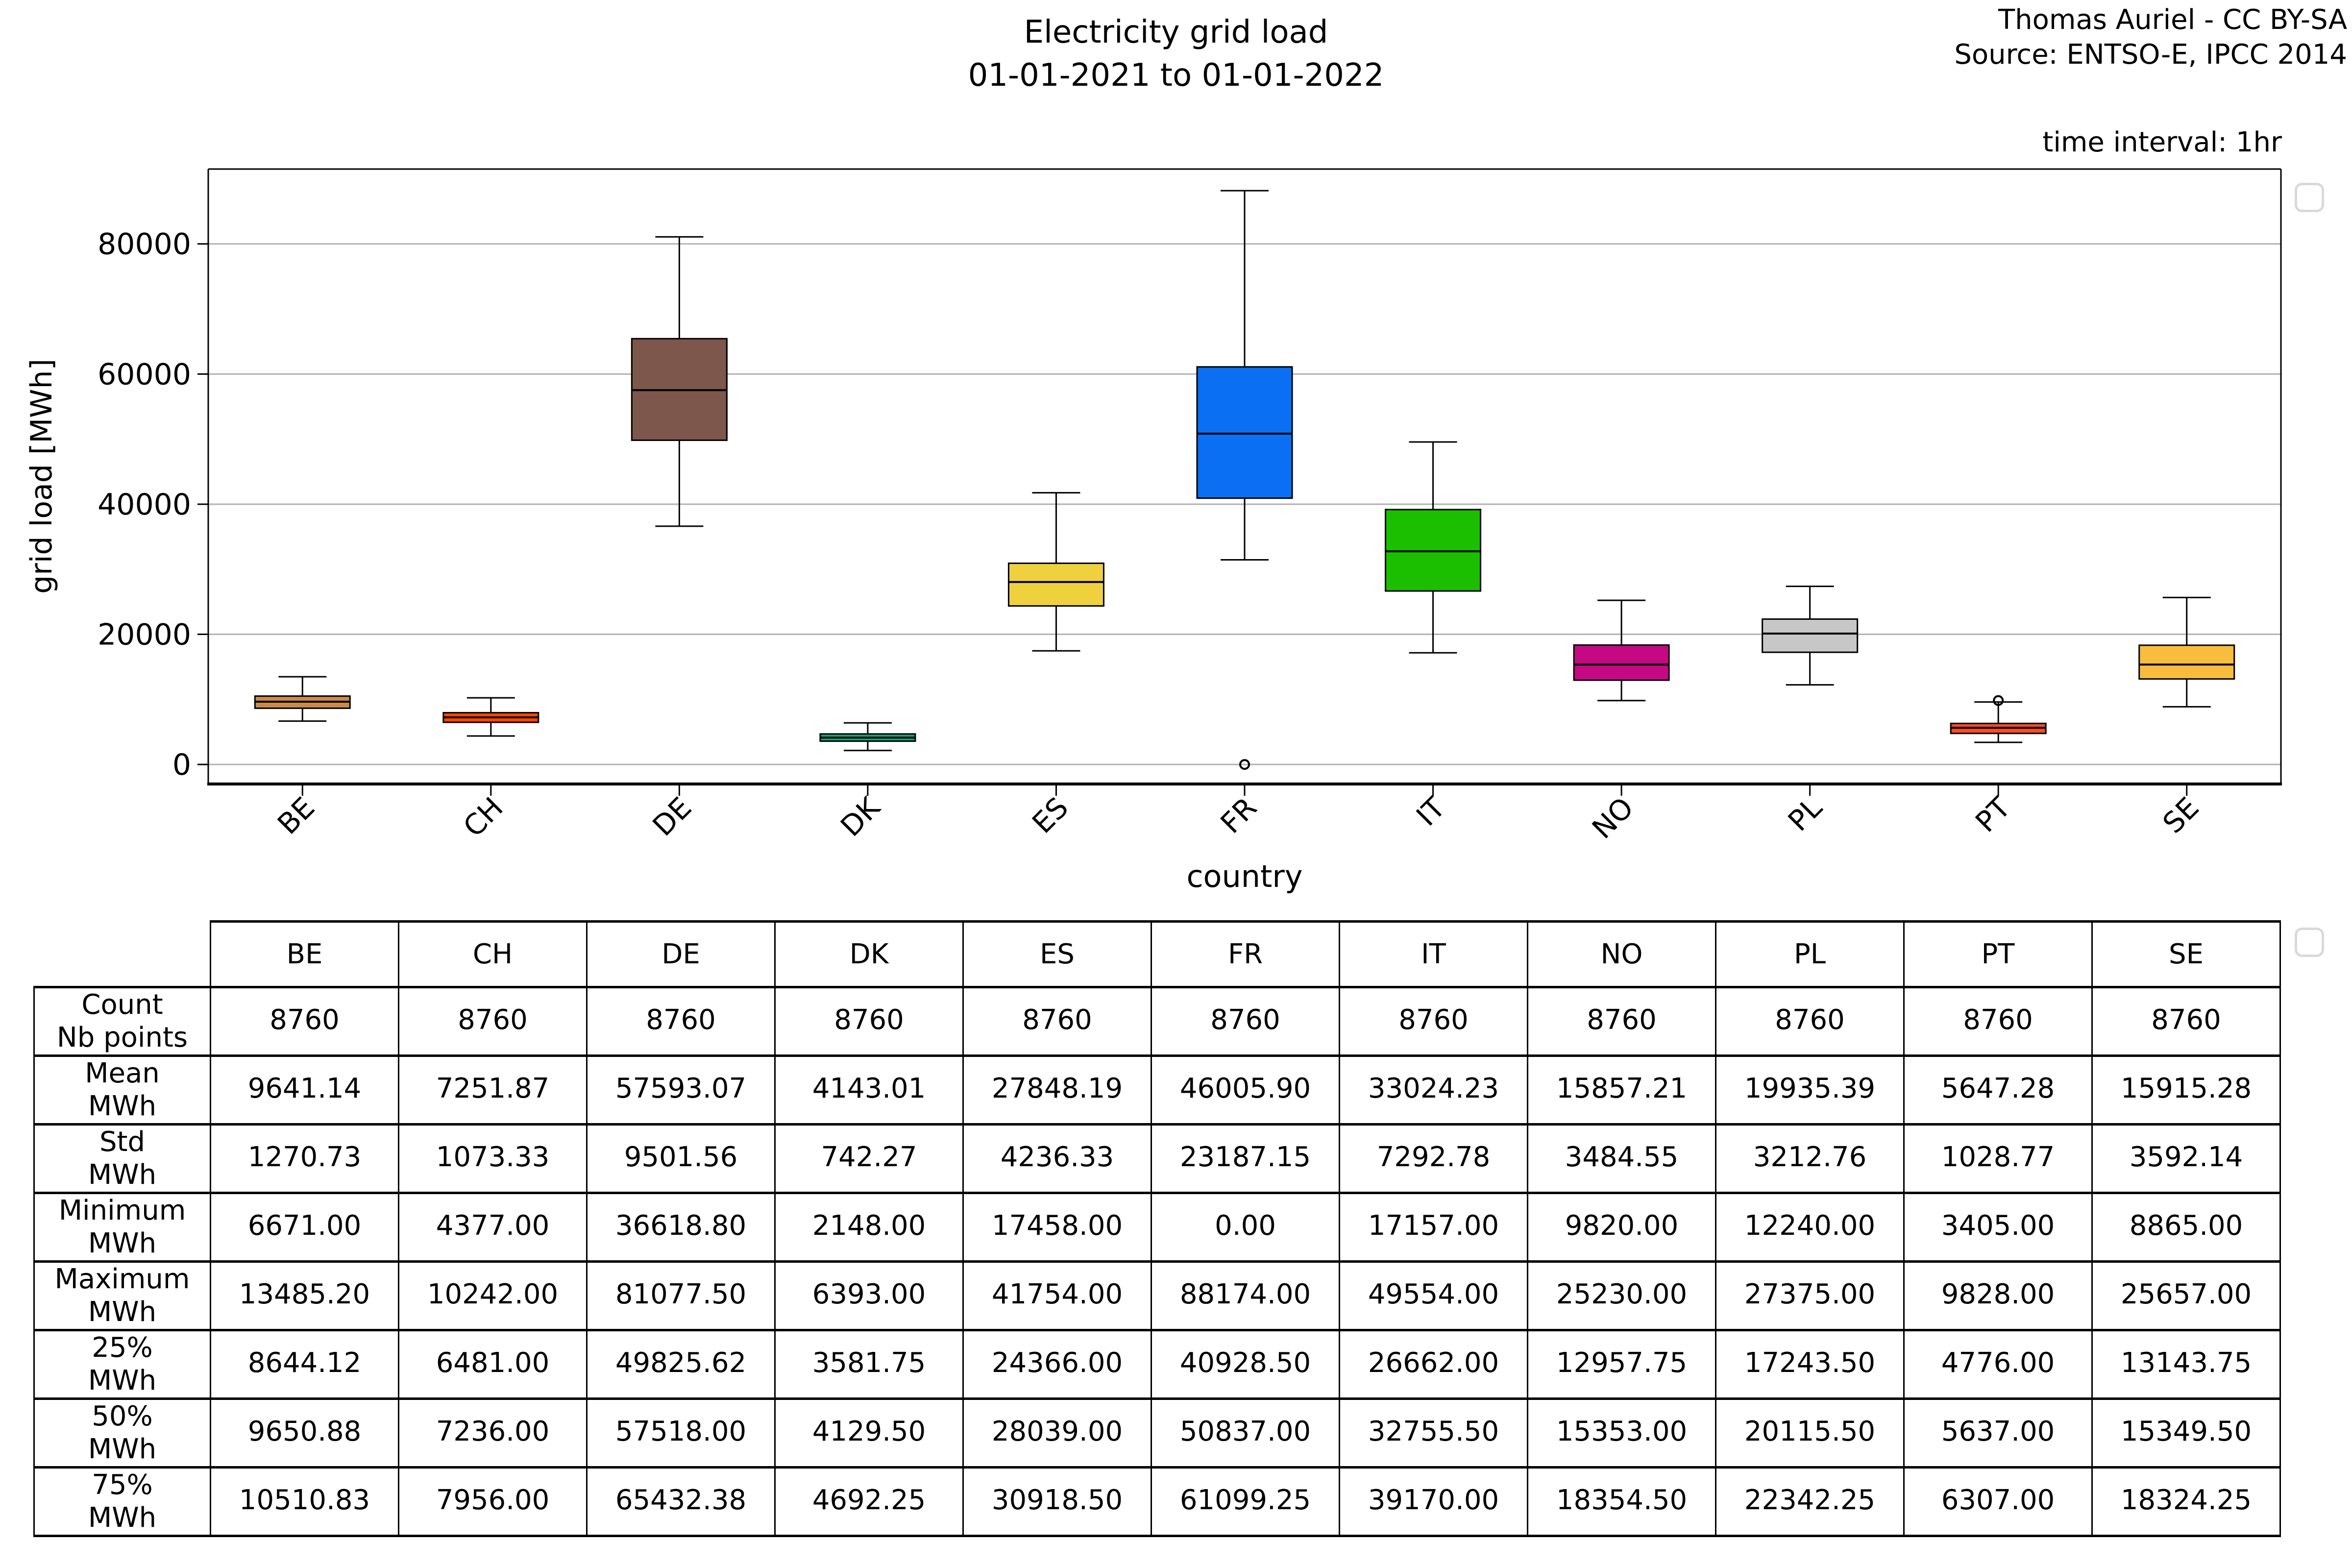 This screenshot has width=2352, height=1568. What do you see at coordinates (1057, 1090) in the screenshot?
I see `table-cell-mean-ES: 27848.19` at bounding box center [1057, 1090].